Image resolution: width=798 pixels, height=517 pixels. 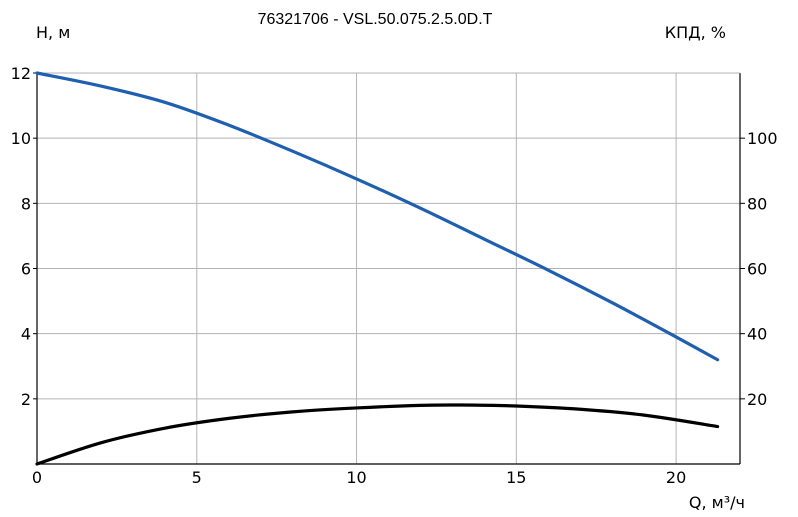 What do you see at coordinates (197, 477) in the screenshot?
I see `x-tick-label: 5` at bounding box center [197, 477].